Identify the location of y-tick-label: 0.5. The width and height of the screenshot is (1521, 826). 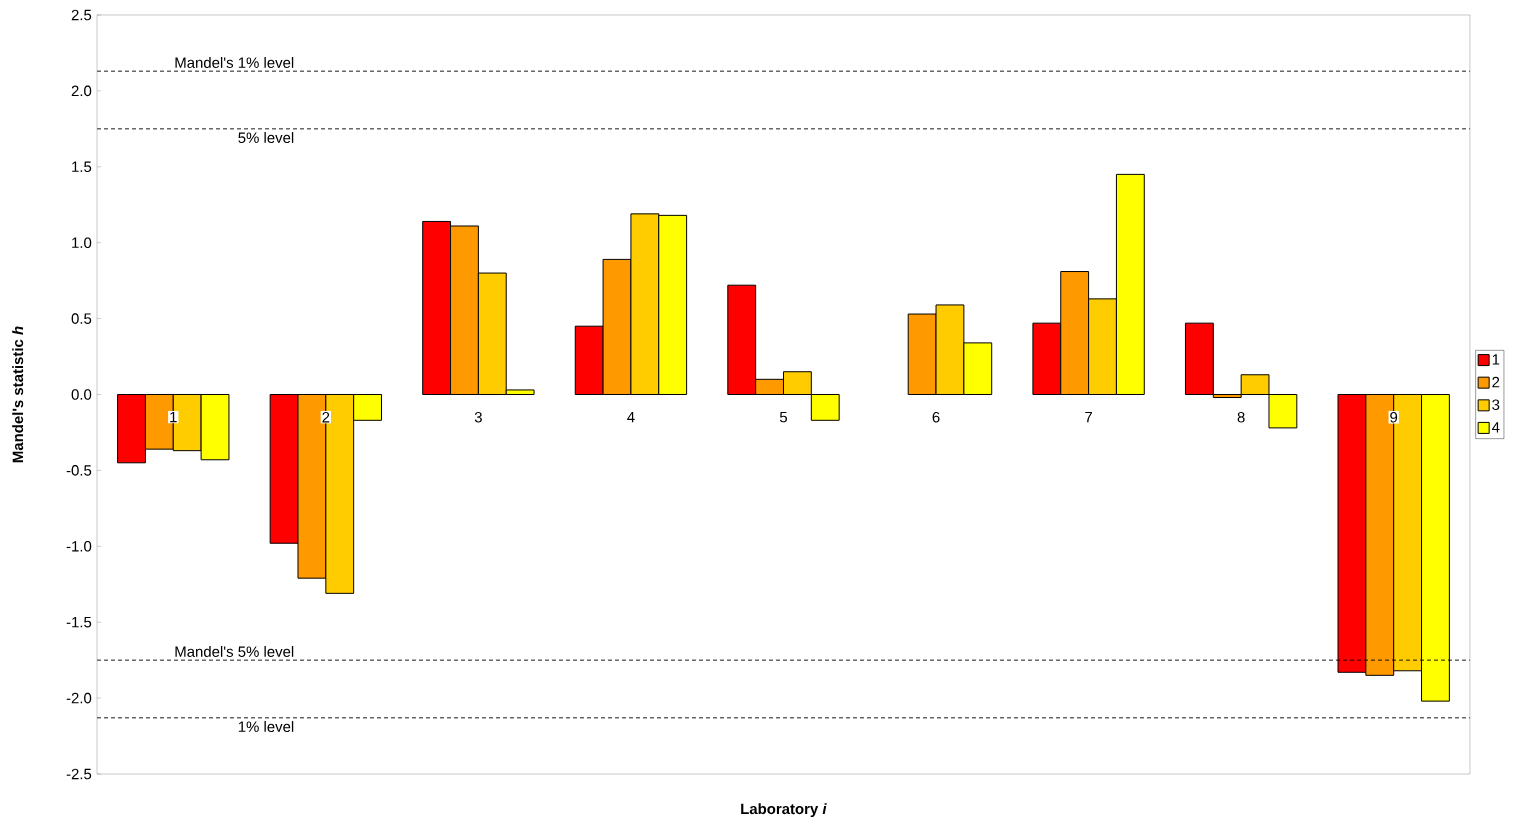
(81, 318).